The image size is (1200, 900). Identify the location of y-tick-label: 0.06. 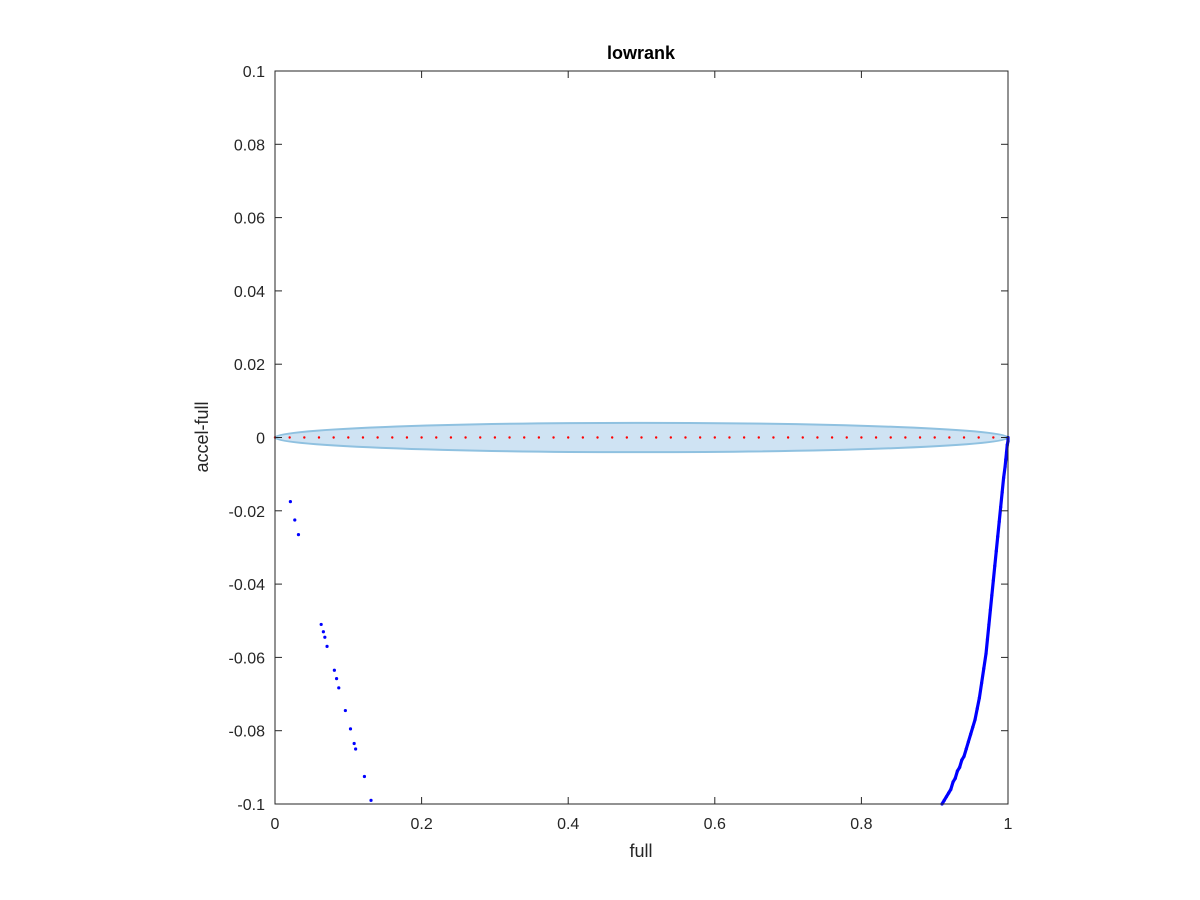
(249, 219).